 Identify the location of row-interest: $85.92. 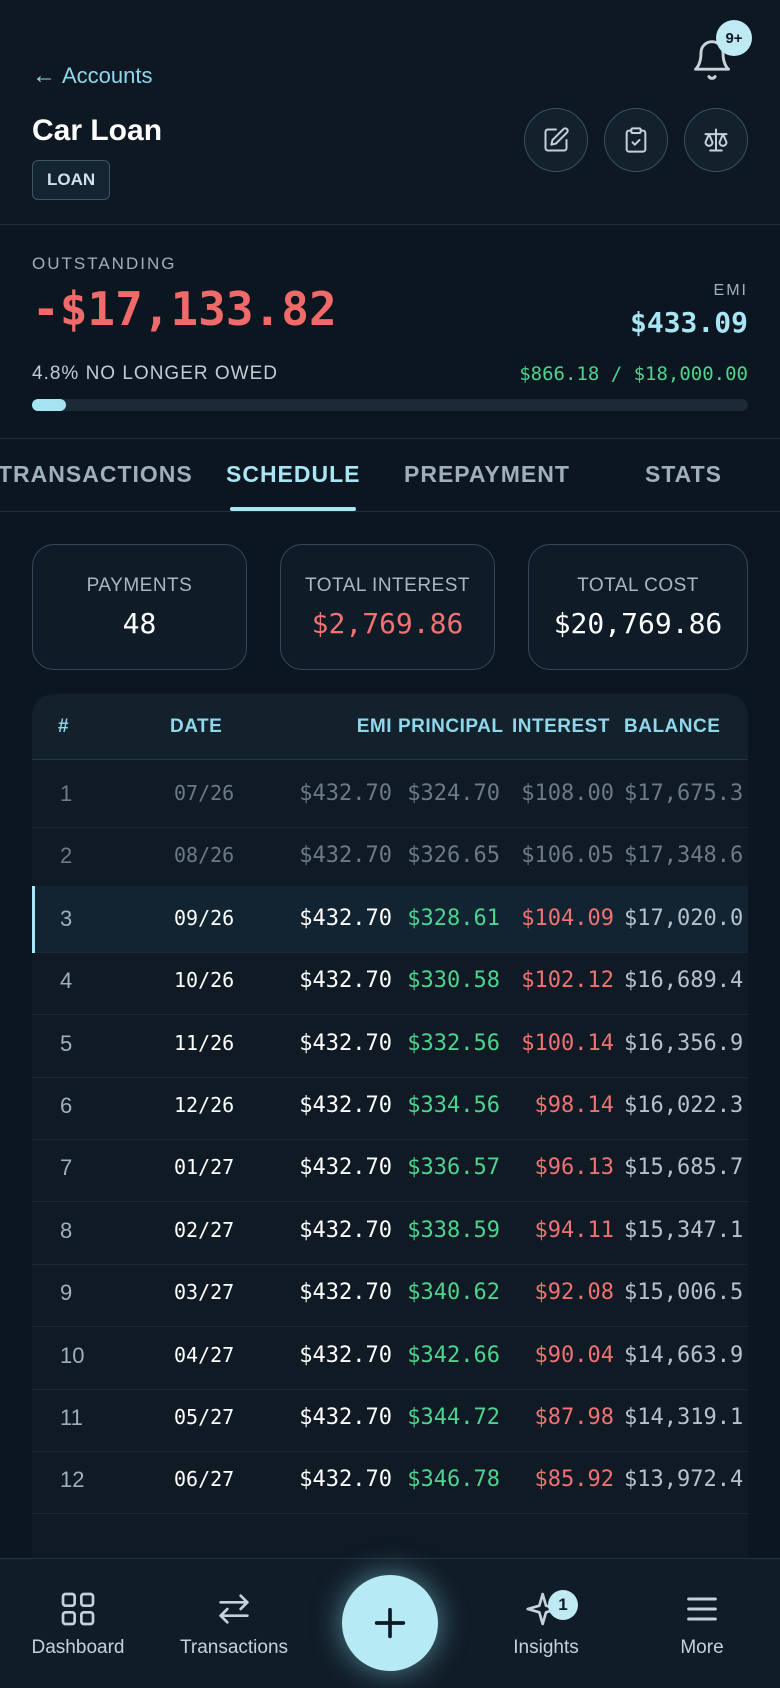
(574, 1480).